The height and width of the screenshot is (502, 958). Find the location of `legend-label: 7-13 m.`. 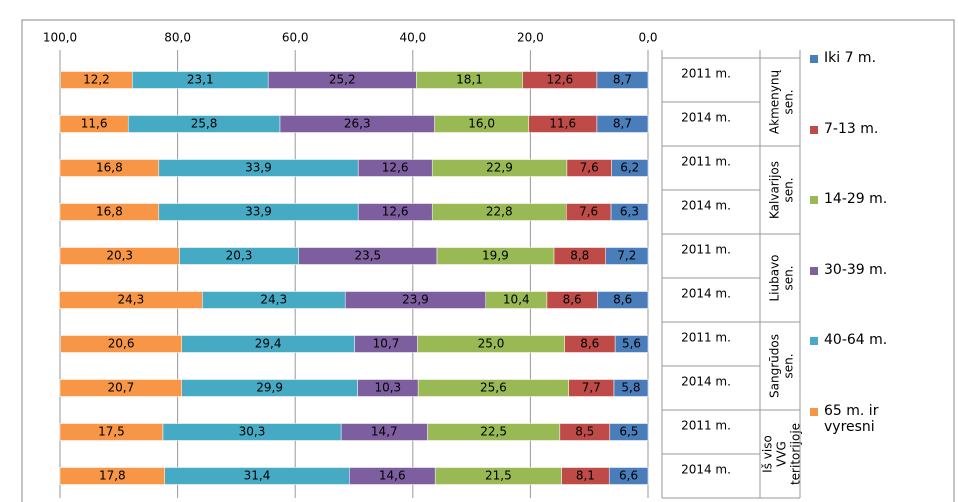

legend-label: 7-13 m. is located at coordinates (851, 128).